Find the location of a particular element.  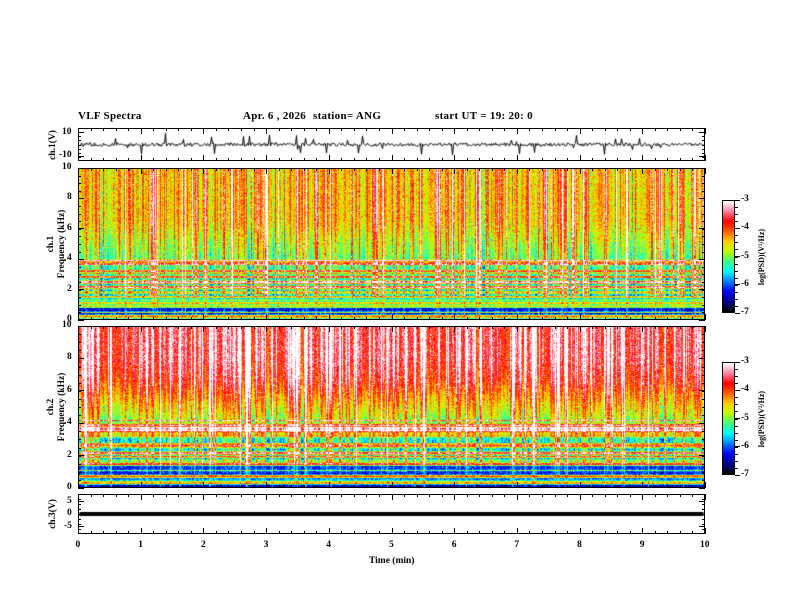

figure-station: station= ANG is located at coordinates (347, 116).